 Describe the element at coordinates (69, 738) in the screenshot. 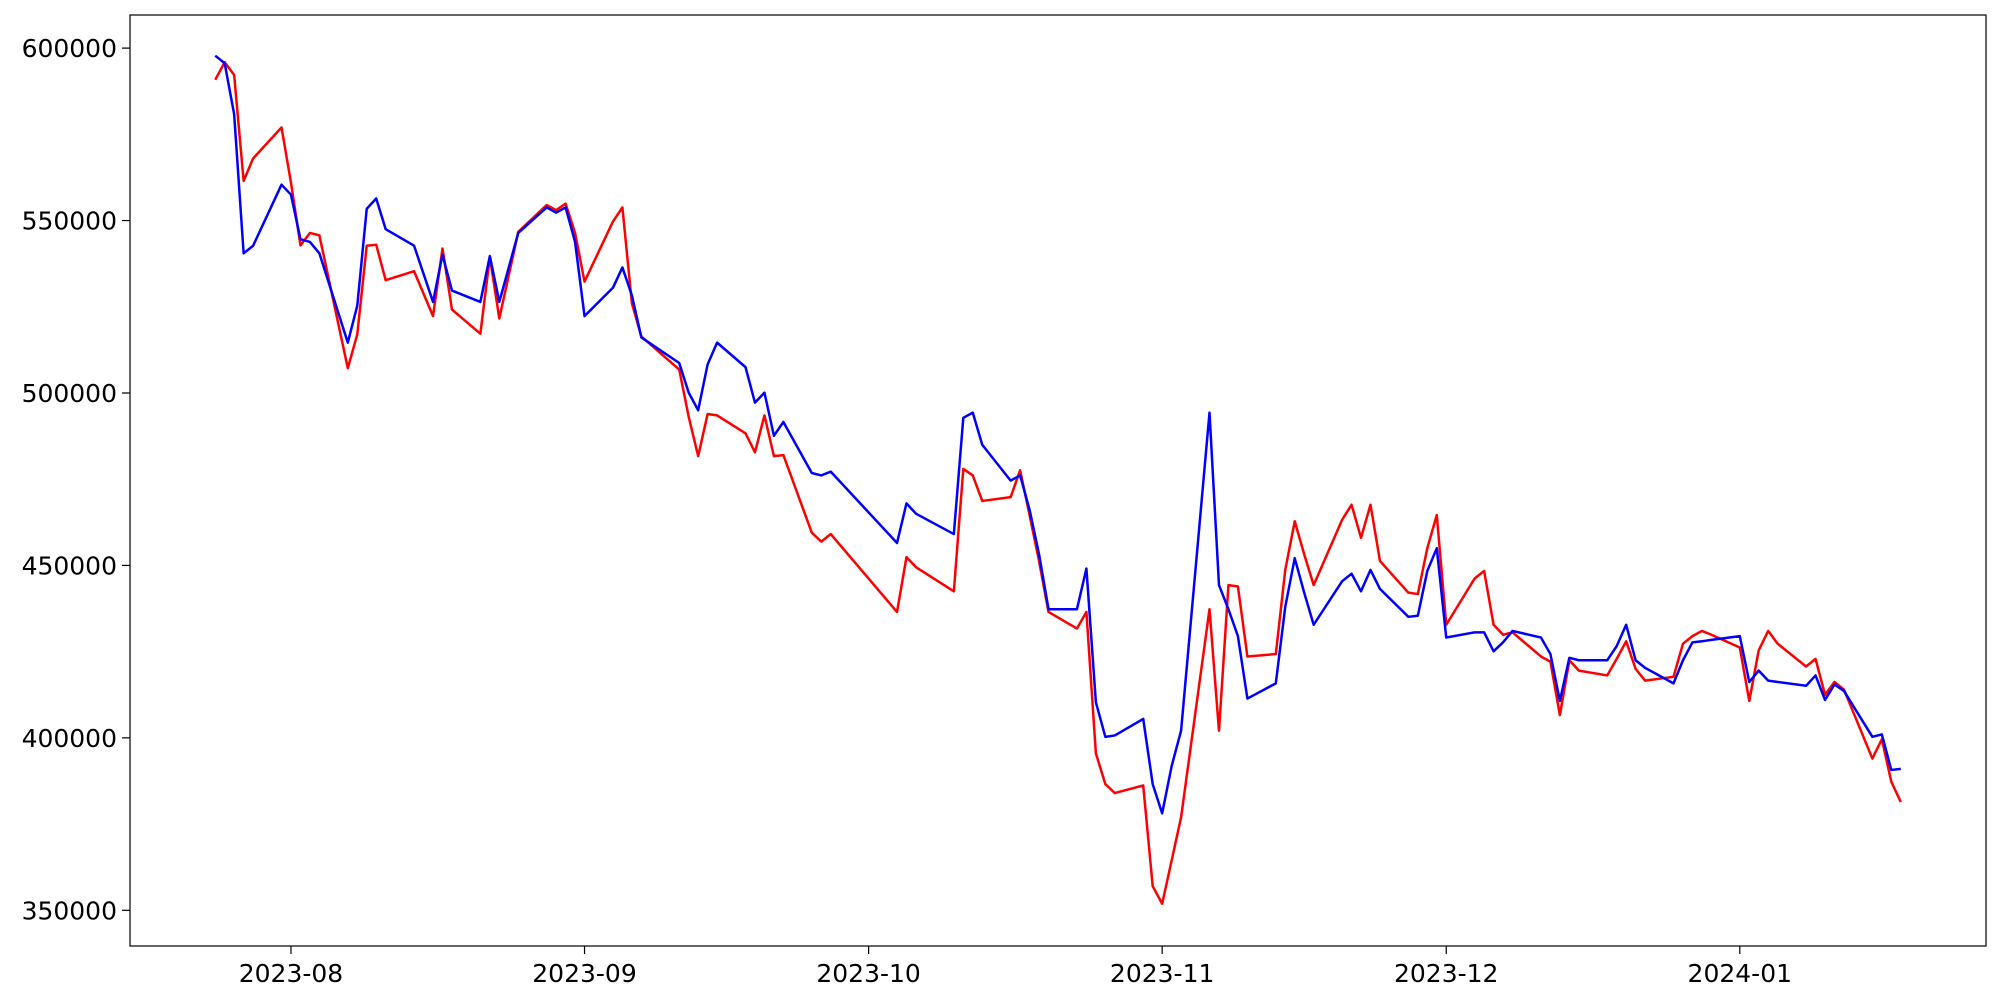

I see `y-tick-label: 400000` at that location.